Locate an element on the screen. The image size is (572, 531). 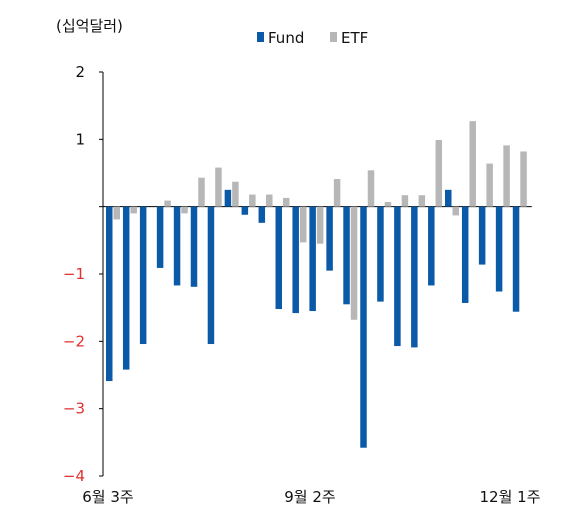
y-tick-label: 1 is located at coordinates (80, 139).